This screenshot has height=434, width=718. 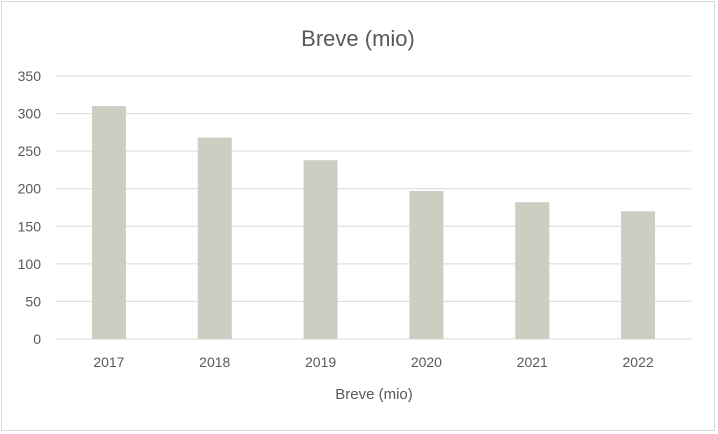 What do you see at coordinates (214, 238) in the screenshot?
I see `bar-2018` at bounding box center [214, 238].